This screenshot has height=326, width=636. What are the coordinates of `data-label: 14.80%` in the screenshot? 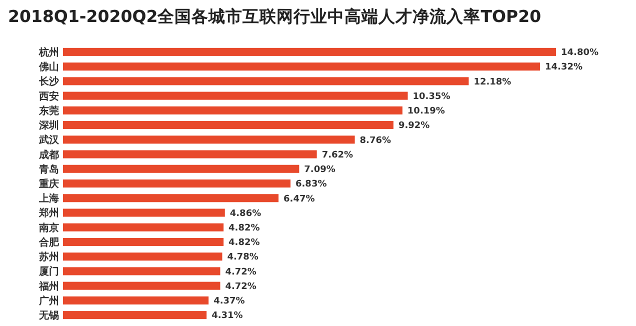 It's located at (579, 53).